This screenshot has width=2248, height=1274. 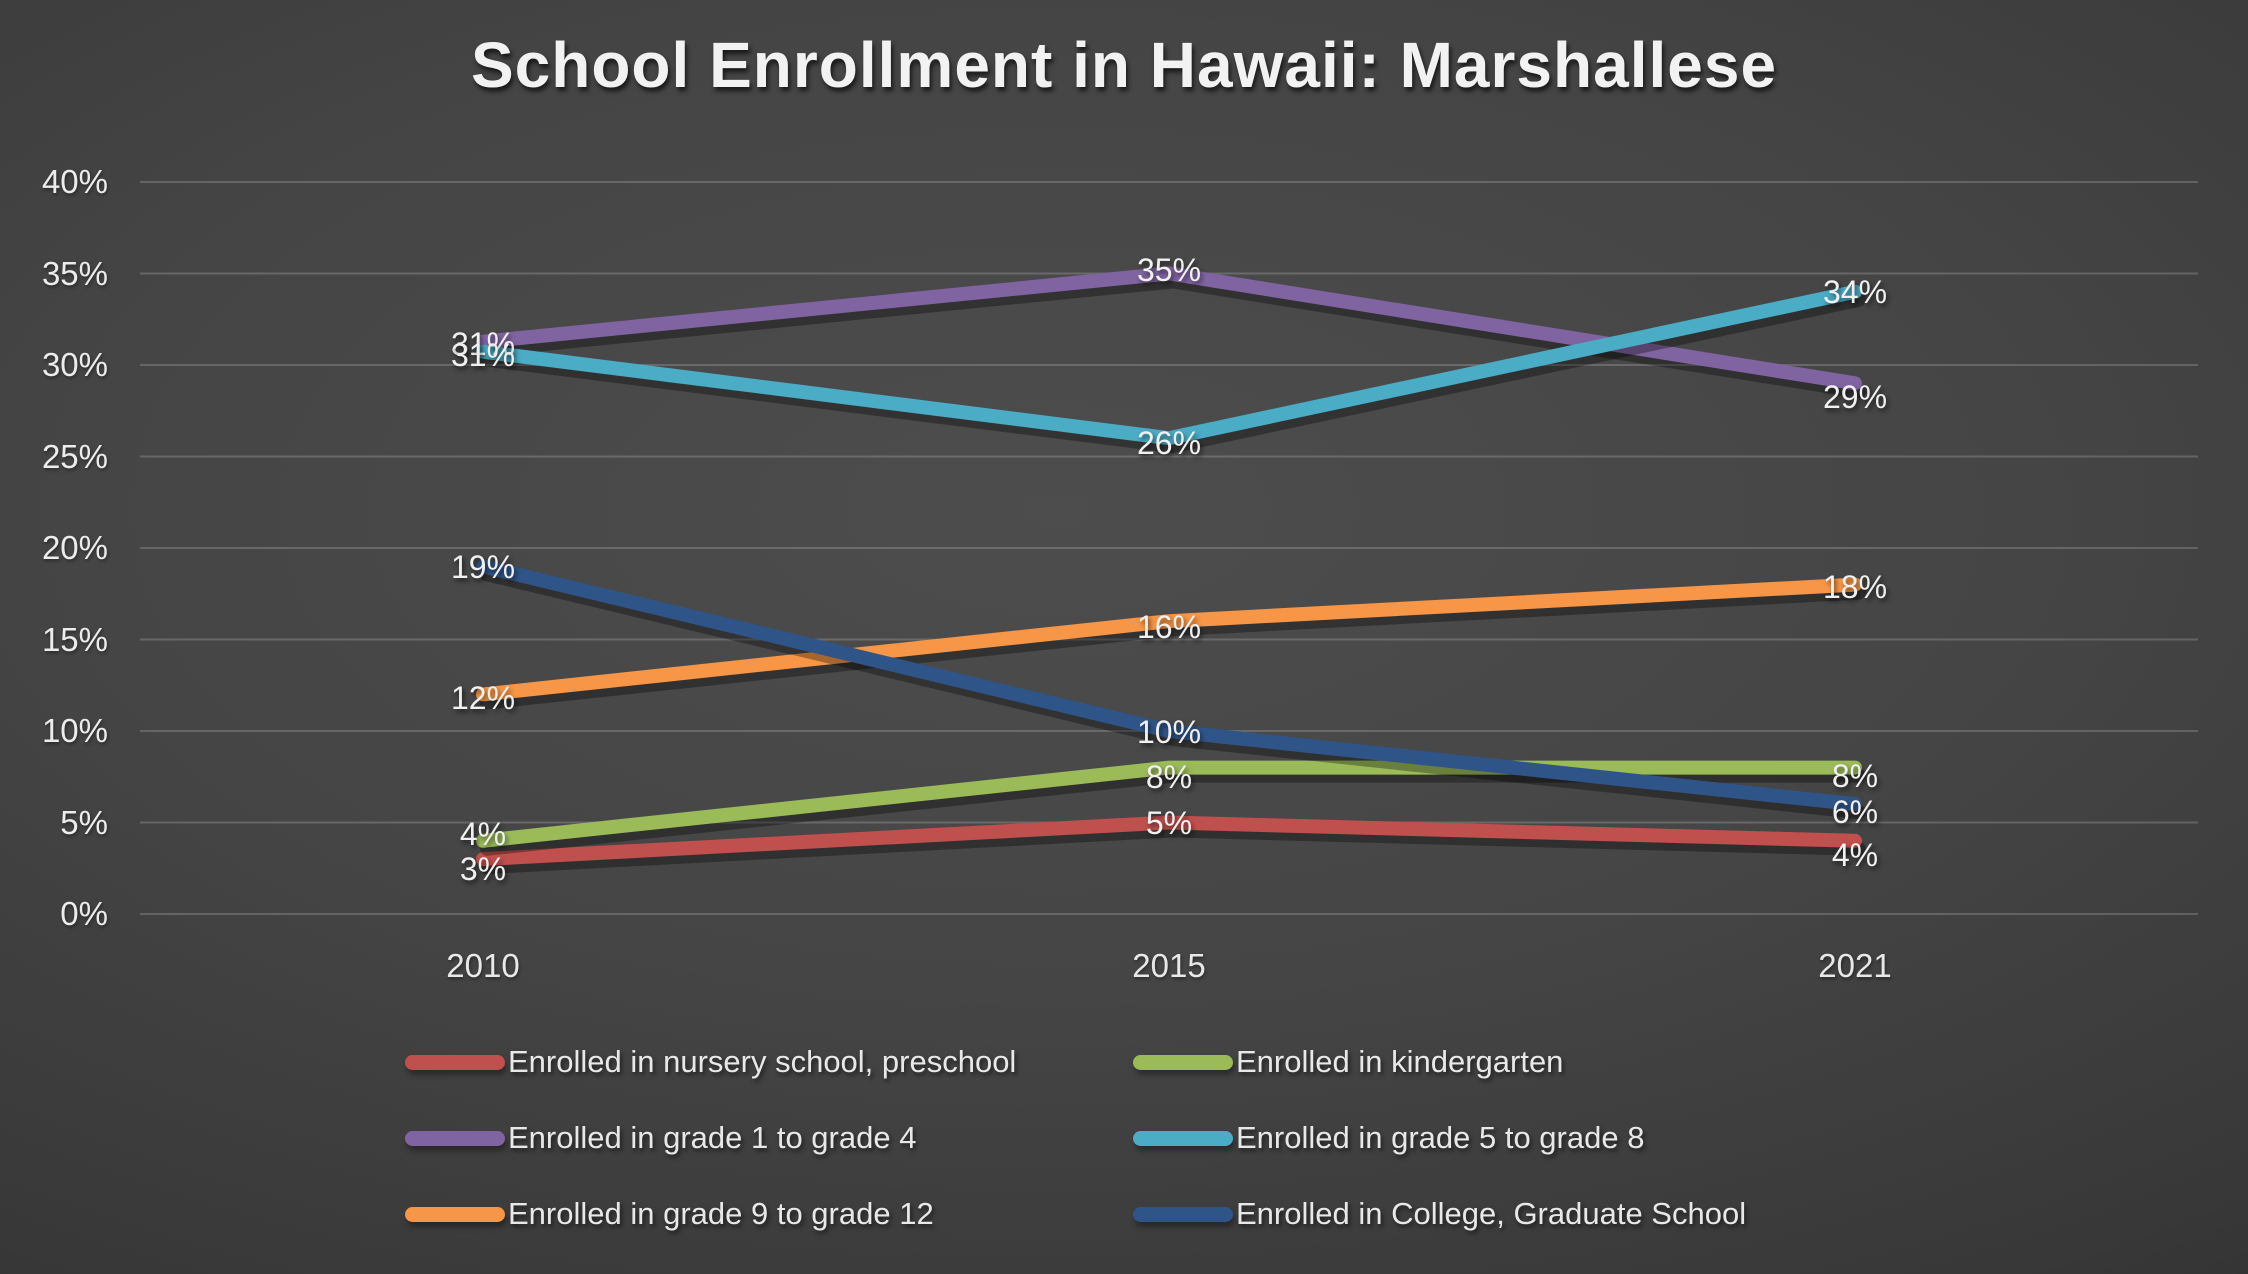 I want to click on data-label: 34%, so click(x=1855, y=291).